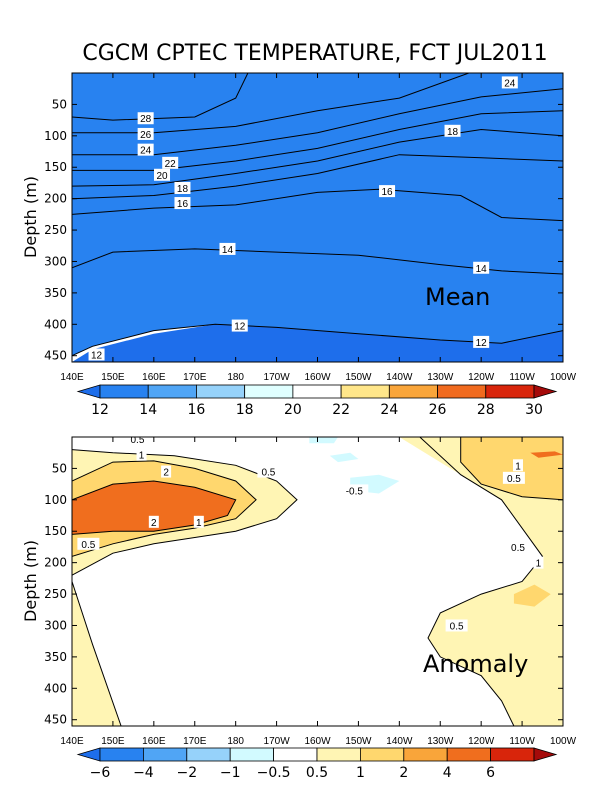 This screenshot has width=600, height=800. I want to click on contour-label: 12, so click(97, 355).